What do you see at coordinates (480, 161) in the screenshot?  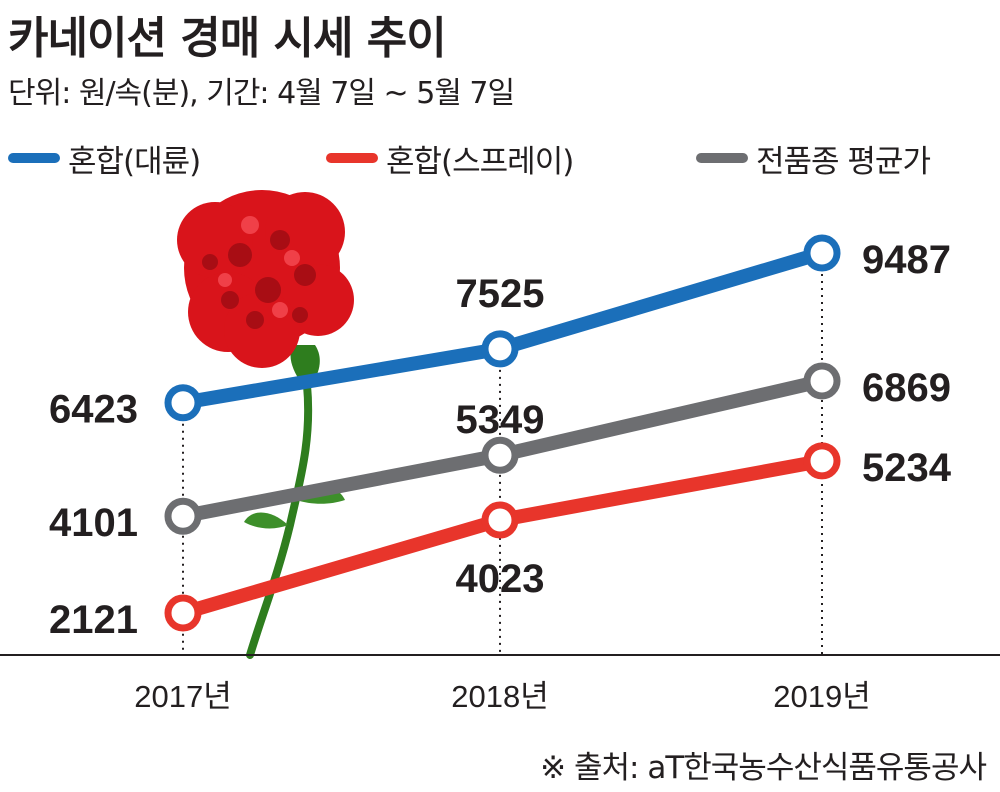 I see `legend-label-red: 혼합(스프레이)` at bounding box center [480, 161].